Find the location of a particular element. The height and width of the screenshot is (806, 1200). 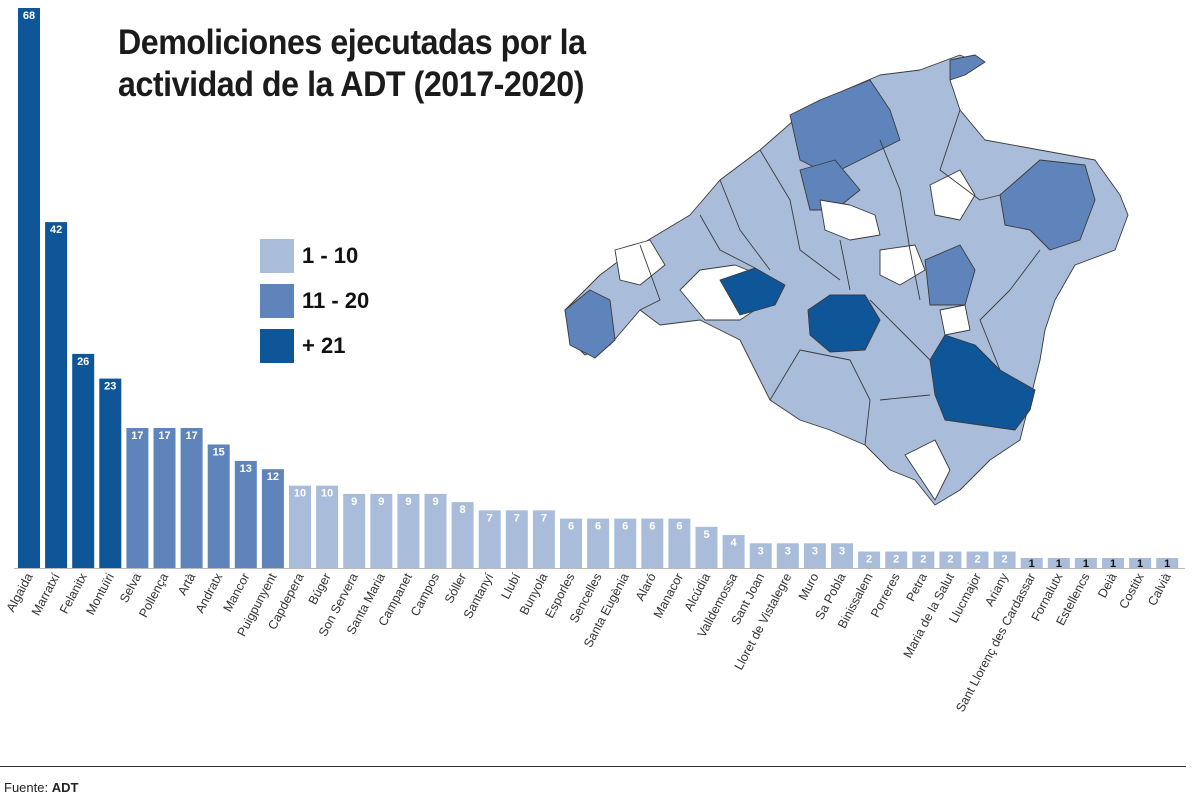

legend-swatch-high is located at coordinates (277, 345).